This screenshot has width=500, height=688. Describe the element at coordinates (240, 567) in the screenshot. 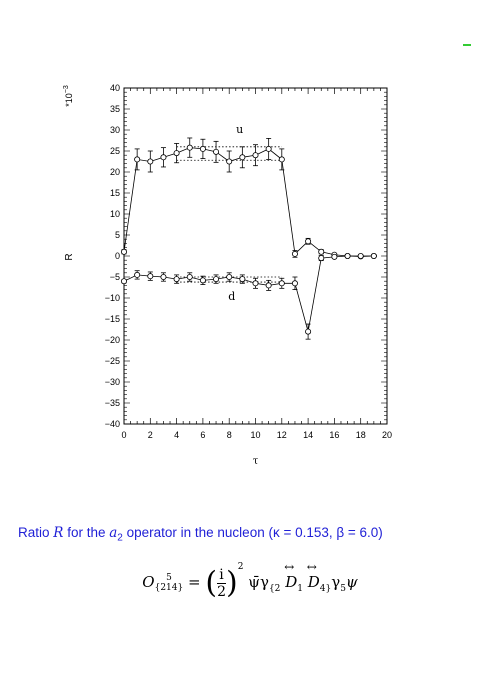

I see `formula-power: 2` at that location.